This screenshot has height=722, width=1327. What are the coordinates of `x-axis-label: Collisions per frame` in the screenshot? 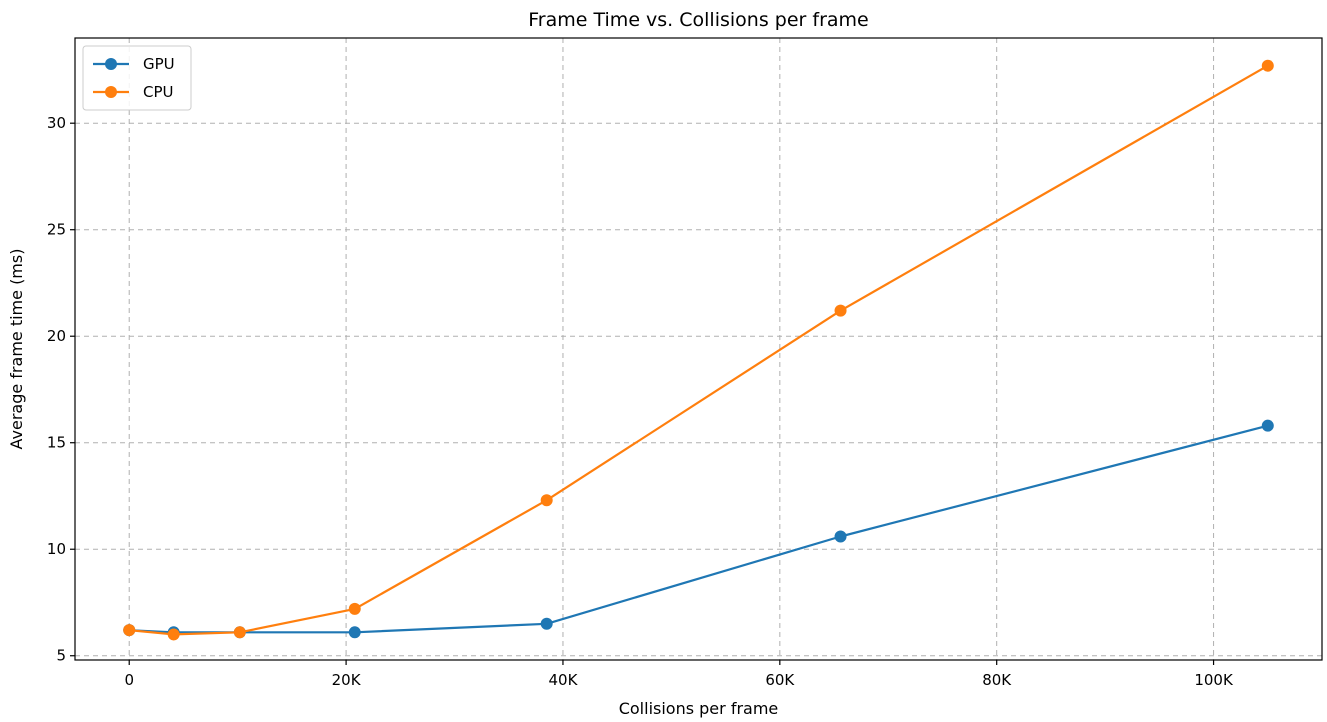 It's located at (699, 708).